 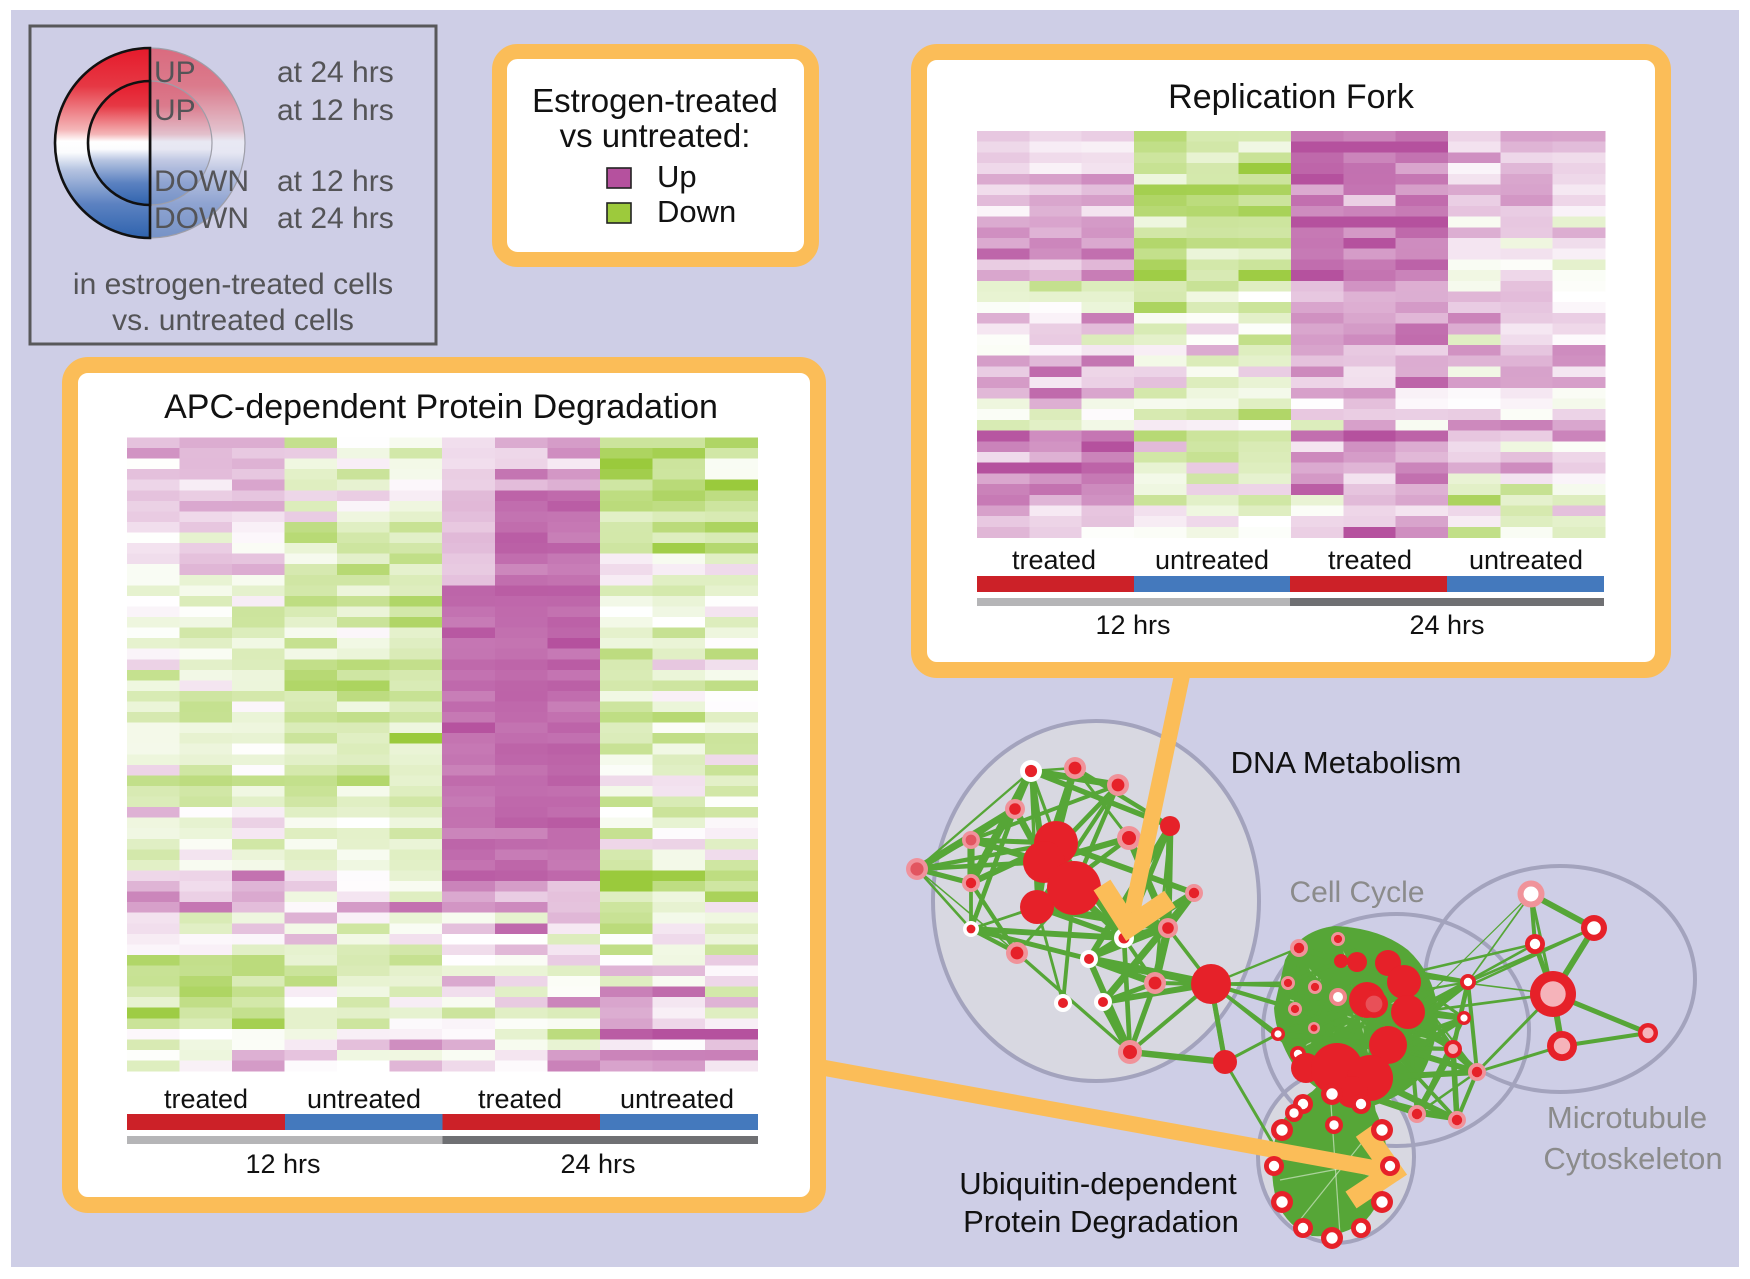 What do you see at coordinates (1627, 1117) in the screenshot?
I see `svg-text: Microtubule` at bounding box center [1627, 1117].